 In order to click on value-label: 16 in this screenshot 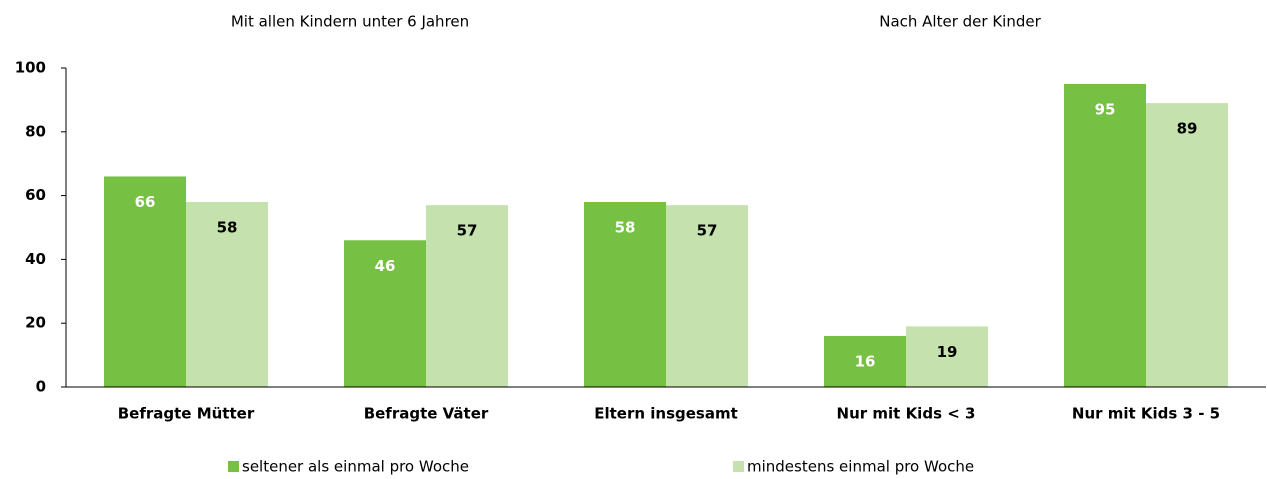, I will do `click(865, 361)`.